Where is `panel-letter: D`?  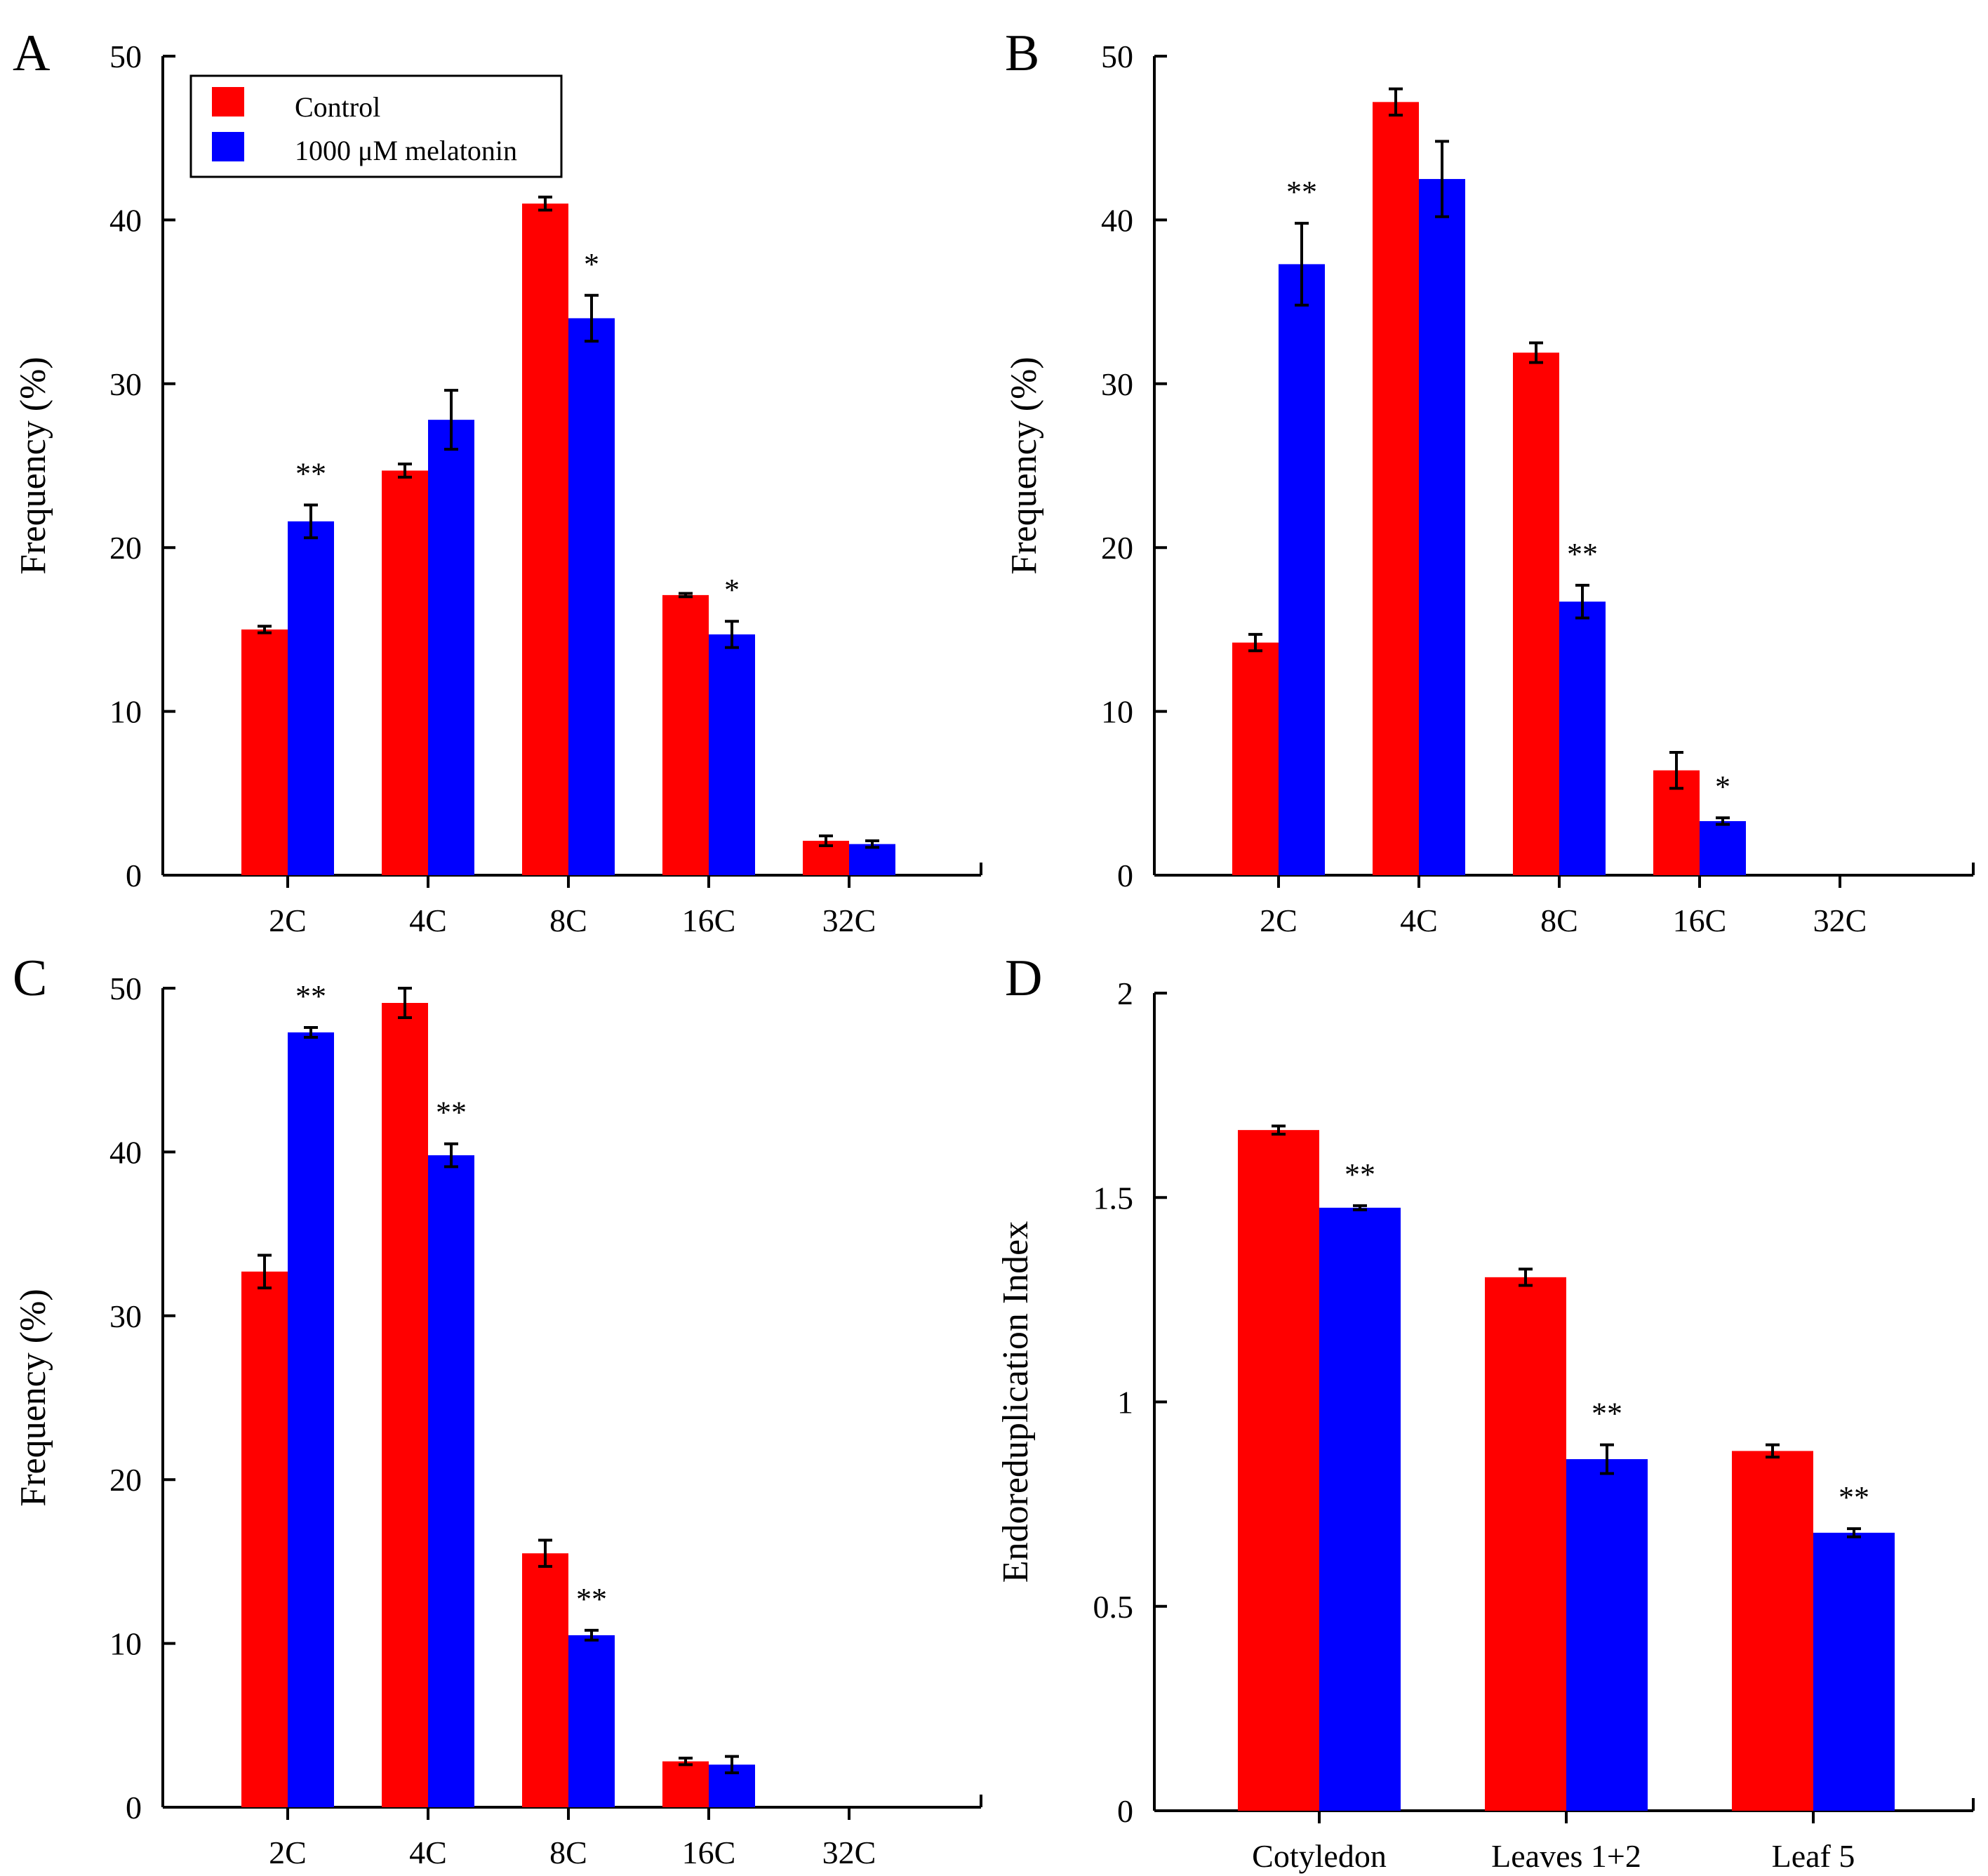 panel-letter: D is located at coordinates (1023, 978).